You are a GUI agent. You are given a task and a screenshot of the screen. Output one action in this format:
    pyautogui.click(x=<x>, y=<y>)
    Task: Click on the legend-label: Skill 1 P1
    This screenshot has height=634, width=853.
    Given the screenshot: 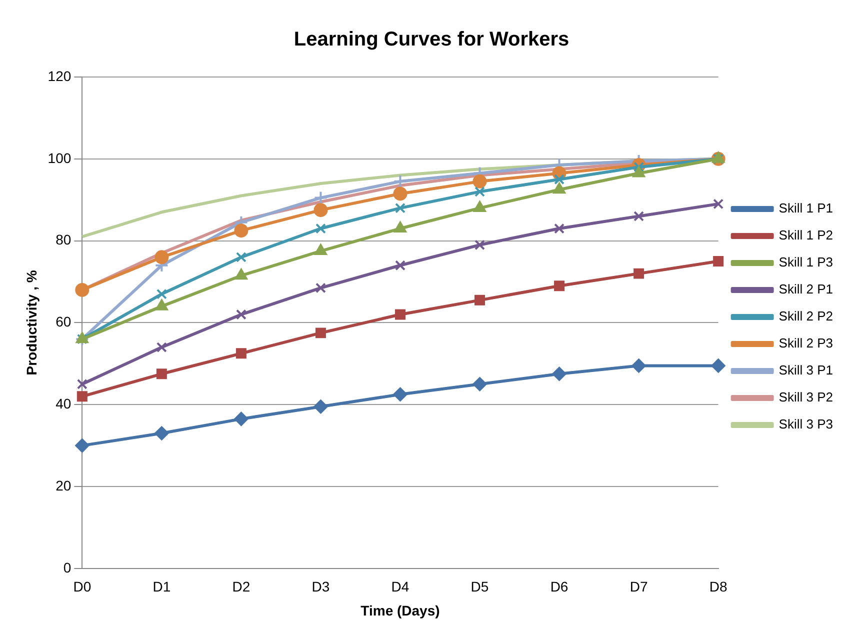 What is the action you would take?
    pyautogui.click(x=806, y=208)
    